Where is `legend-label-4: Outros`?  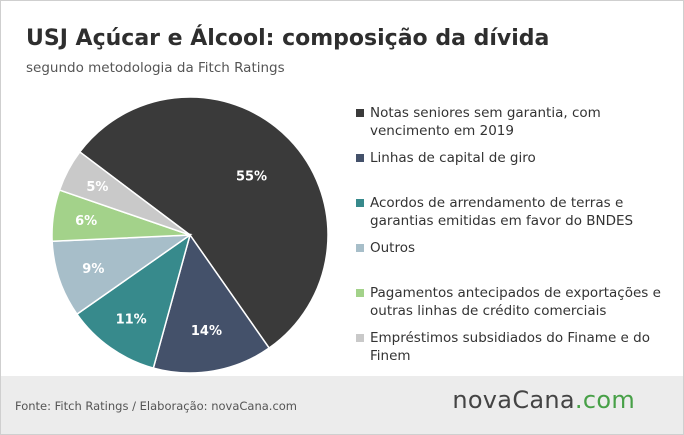 legend-label-4: Outros is located at coordinates (393, 248).